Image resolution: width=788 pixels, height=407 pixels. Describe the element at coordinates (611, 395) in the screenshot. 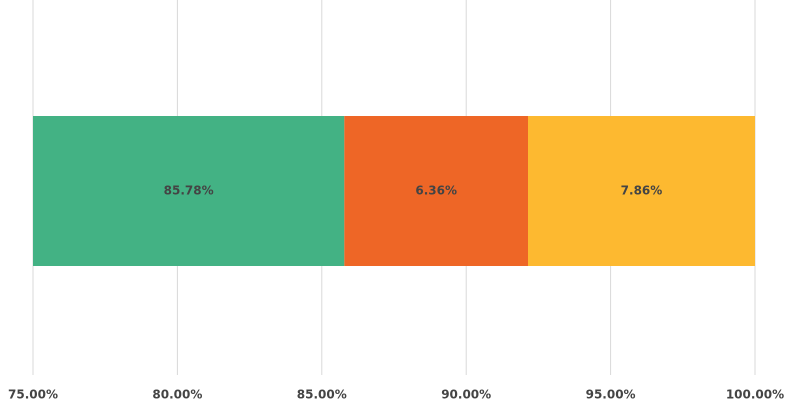

I see `x-tick-label: 95.00%` at that location.